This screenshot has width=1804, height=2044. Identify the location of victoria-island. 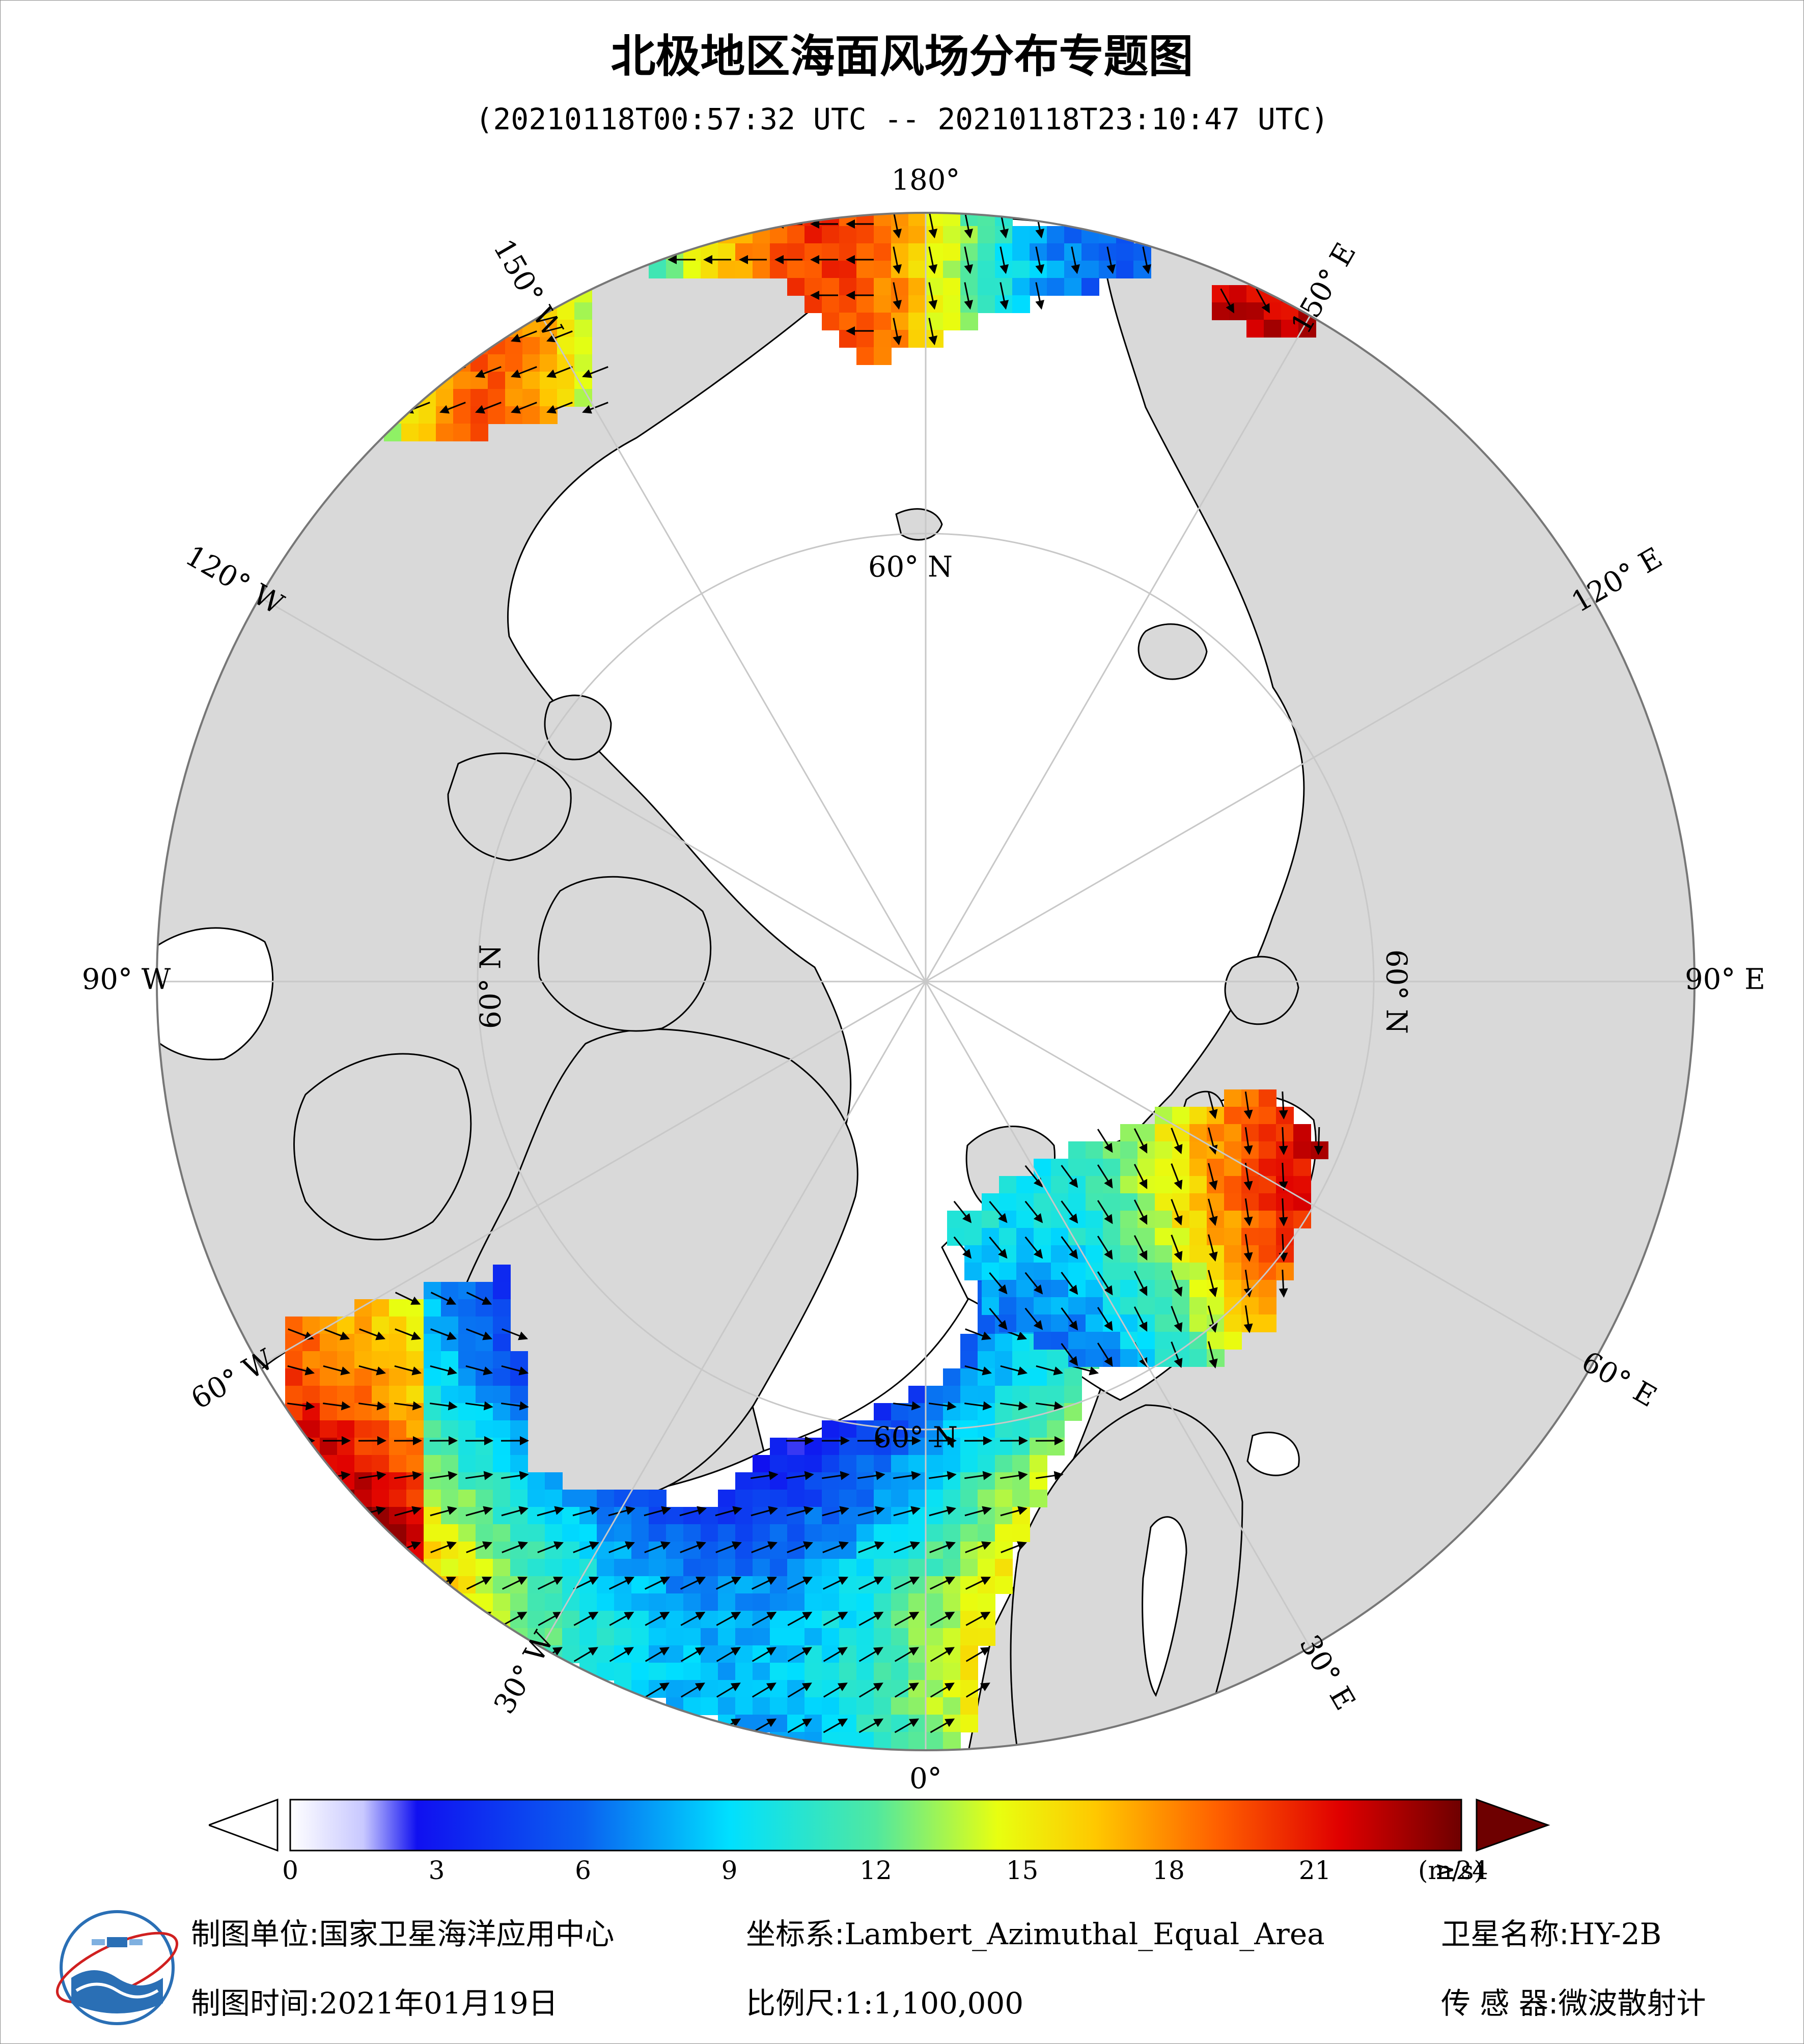
(509, 806).